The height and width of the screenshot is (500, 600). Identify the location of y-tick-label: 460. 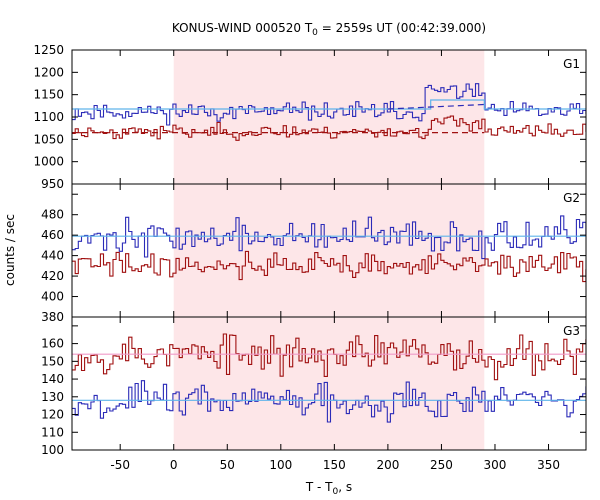
(52, 235).